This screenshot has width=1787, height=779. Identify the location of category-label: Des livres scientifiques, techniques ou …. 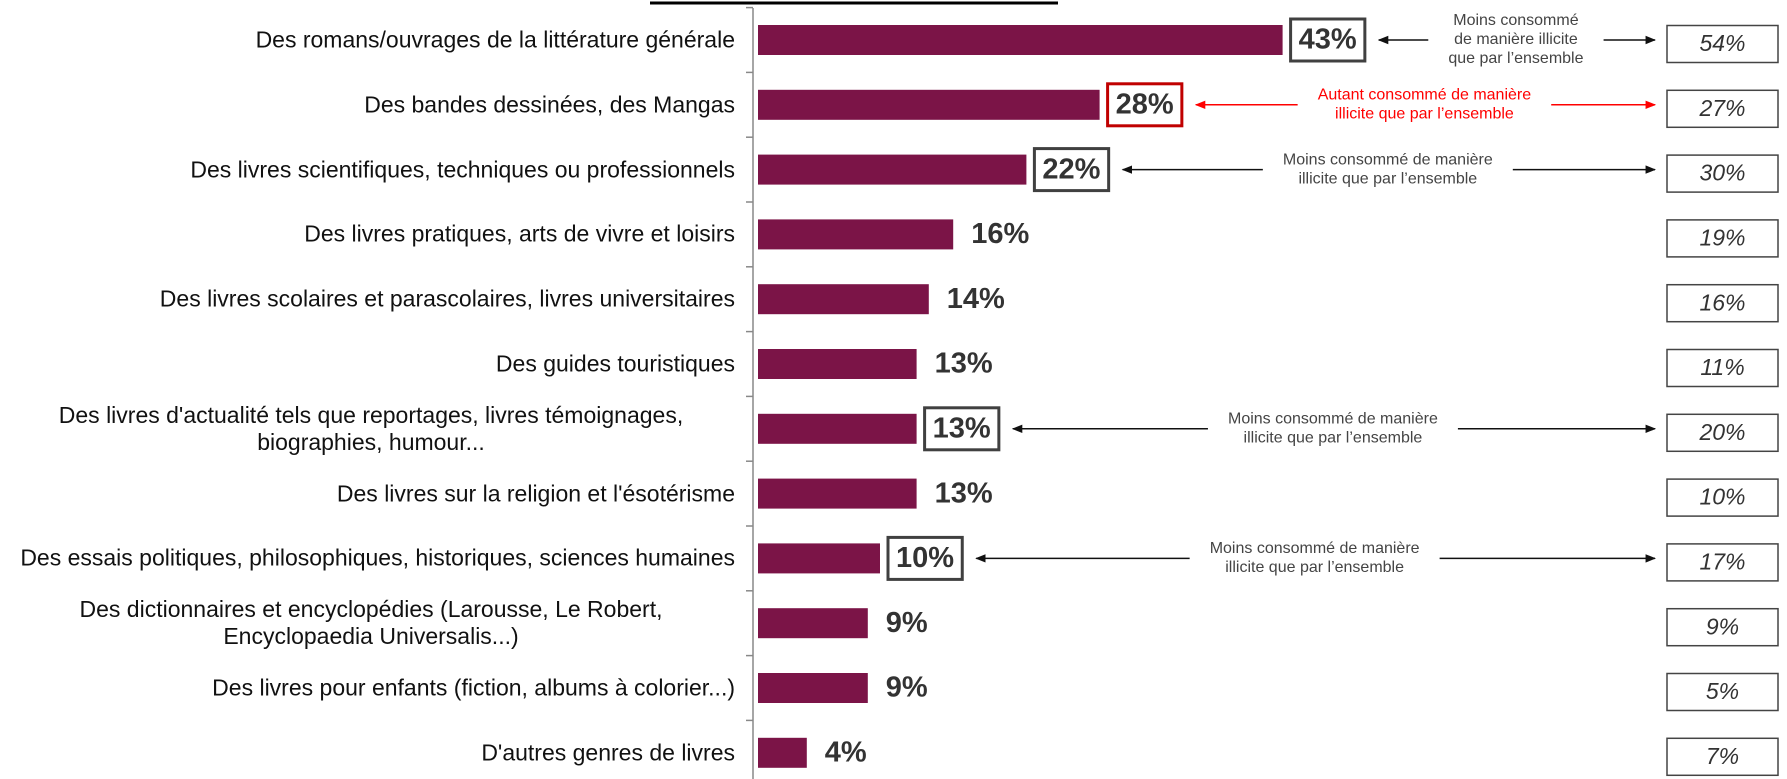
(367, 169).